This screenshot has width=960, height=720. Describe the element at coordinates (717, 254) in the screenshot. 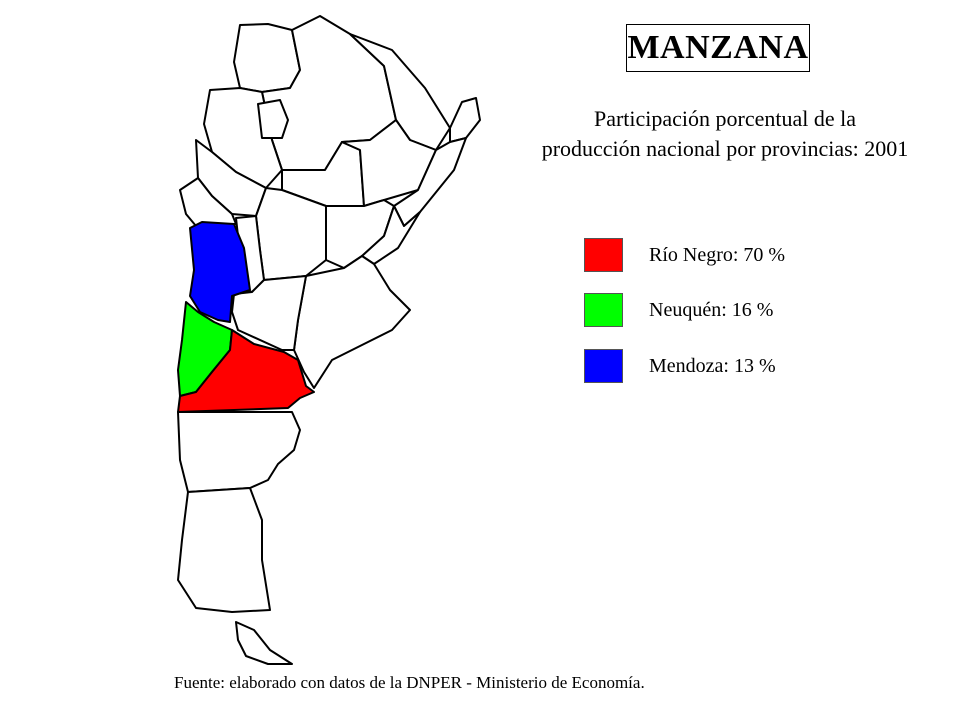

I see `legend-label-rio-negro: Río Negro: 70 %` at that location.